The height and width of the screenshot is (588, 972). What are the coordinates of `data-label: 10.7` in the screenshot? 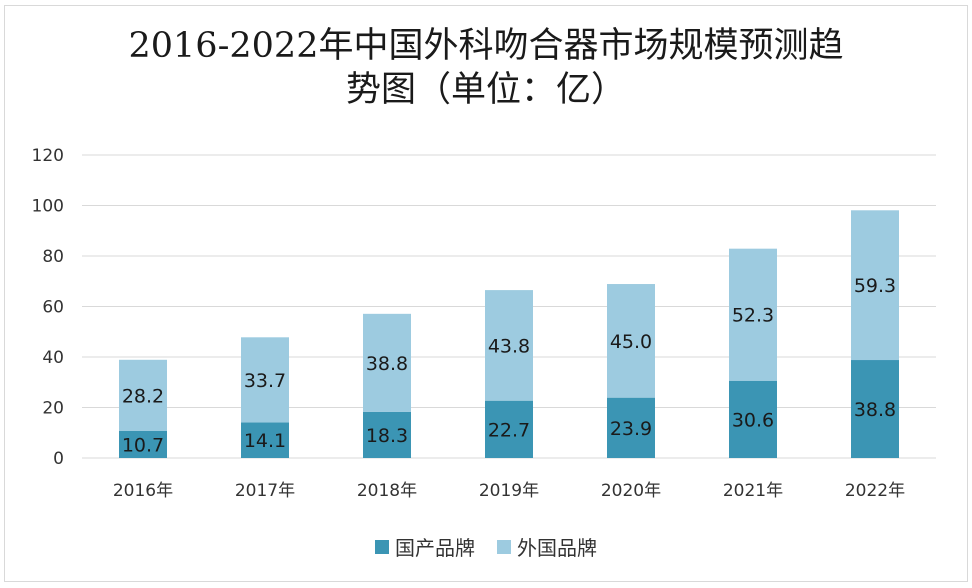 It's located at (143, 445).